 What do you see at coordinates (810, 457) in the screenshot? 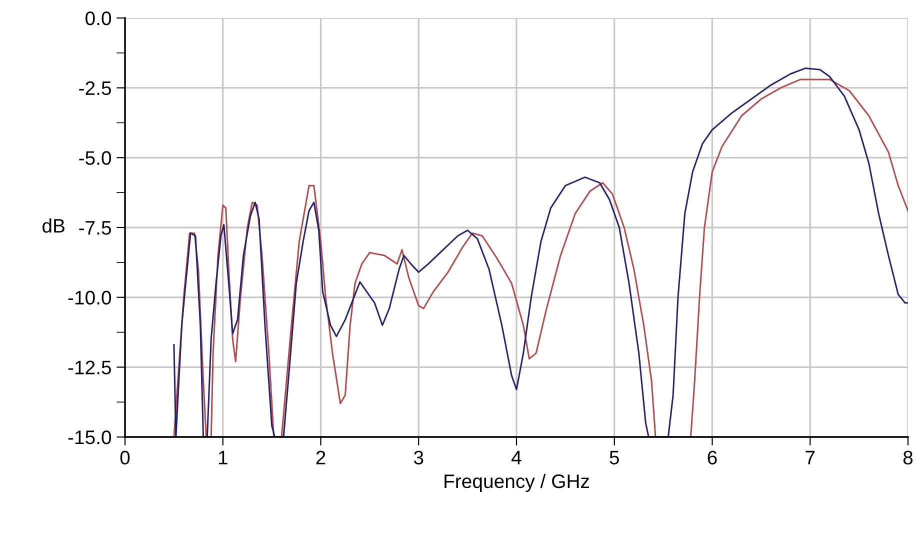
I see `x-tick-label: 7` at bounding box center [810, 457].